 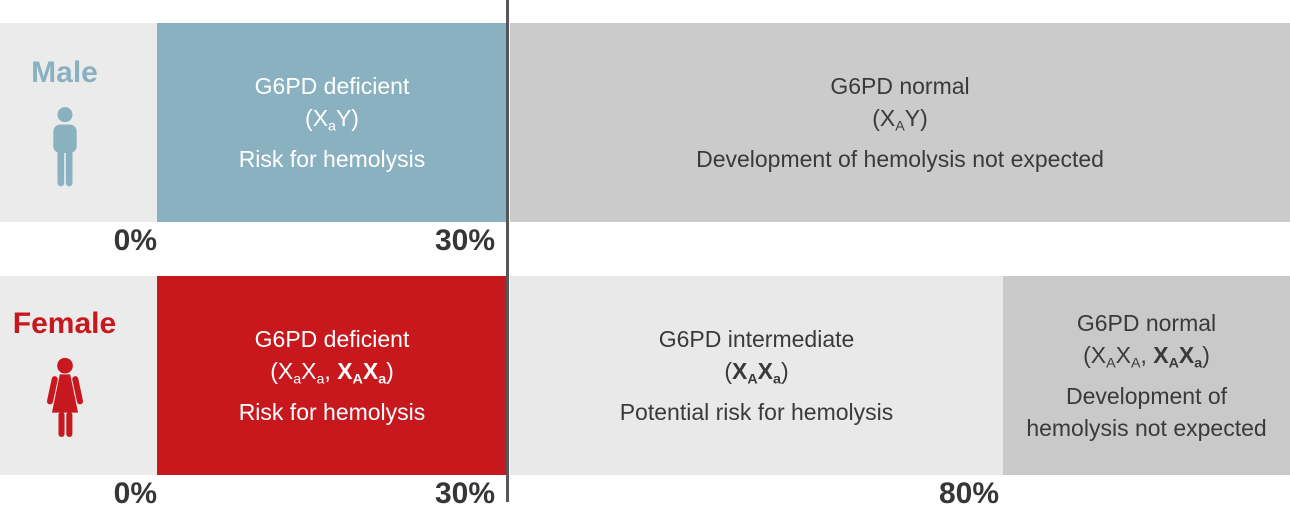 I want to click on segment-genotype: (XAY), so click(x=900, y=120).